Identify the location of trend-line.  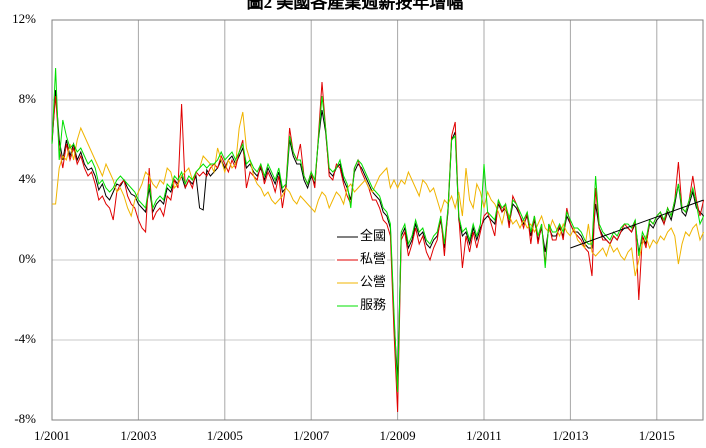
(637, 224).